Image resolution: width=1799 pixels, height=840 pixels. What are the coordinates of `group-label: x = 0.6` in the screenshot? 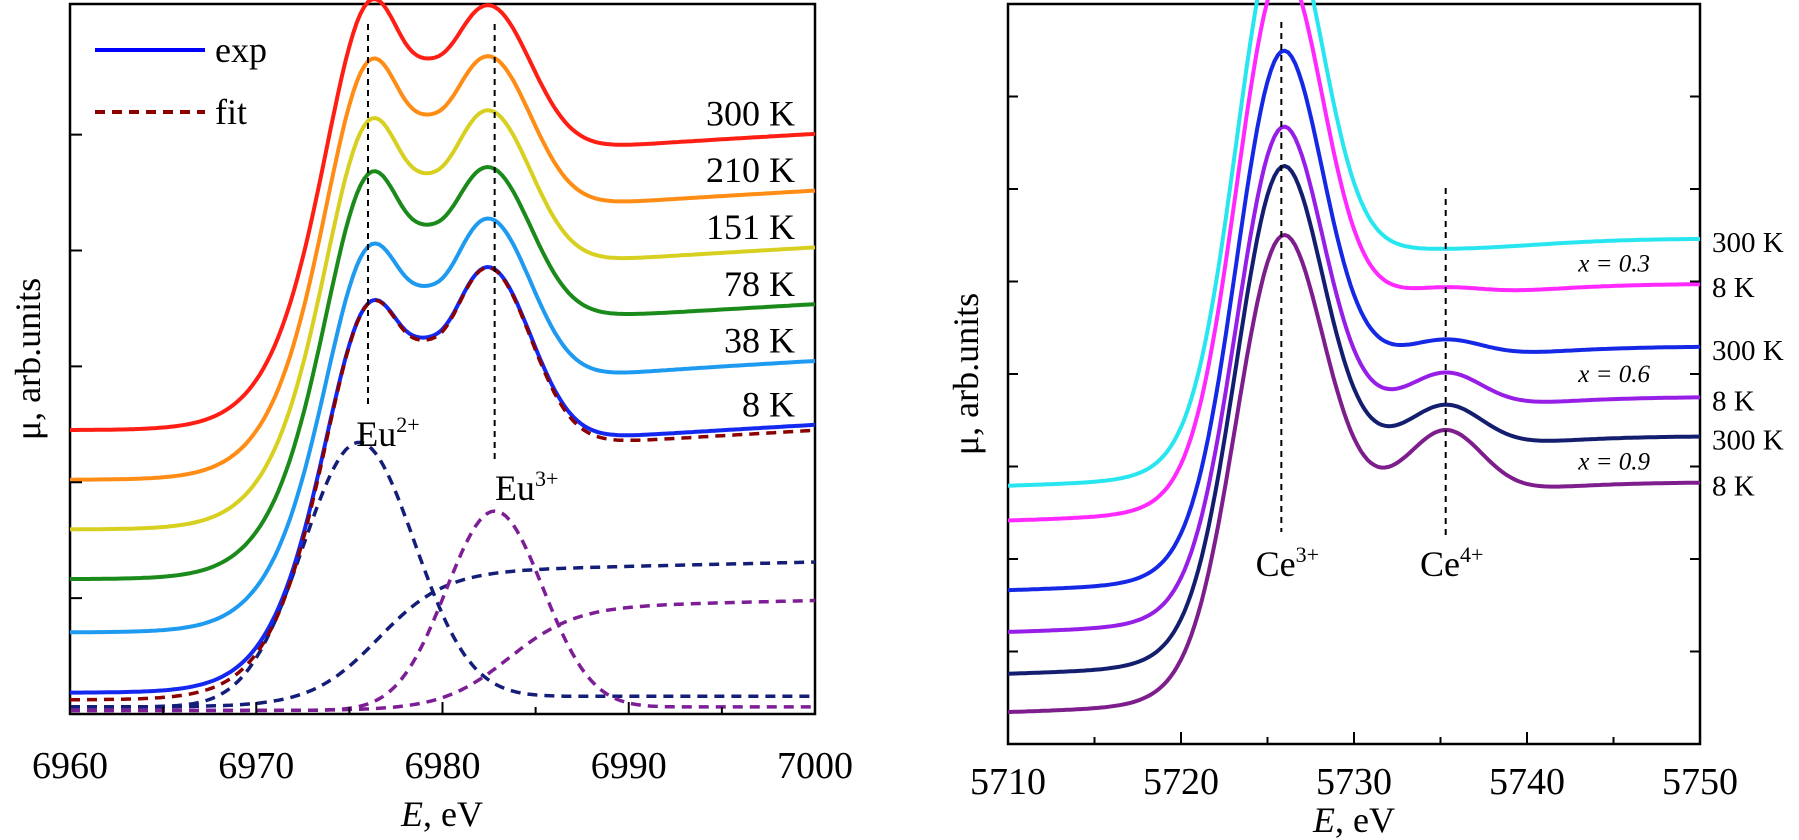 It's located at (1613, 374).